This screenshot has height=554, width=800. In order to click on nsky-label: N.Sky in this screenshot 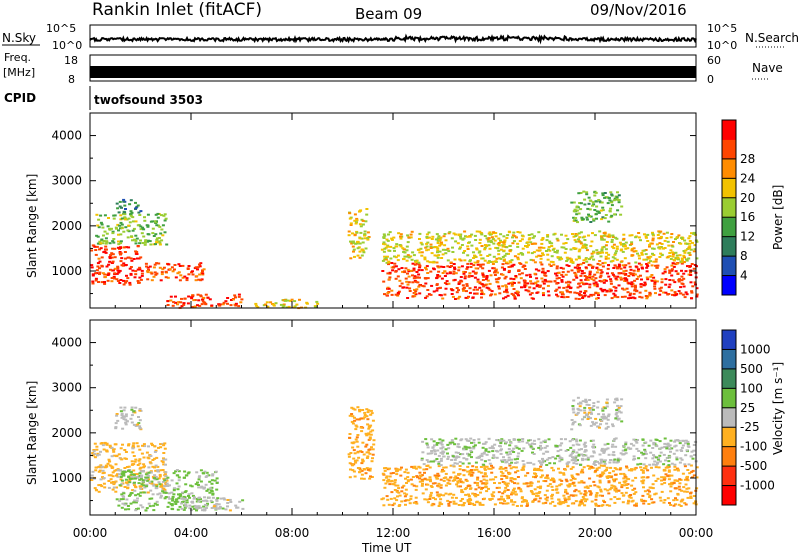, I will do `click(19, 38)`.